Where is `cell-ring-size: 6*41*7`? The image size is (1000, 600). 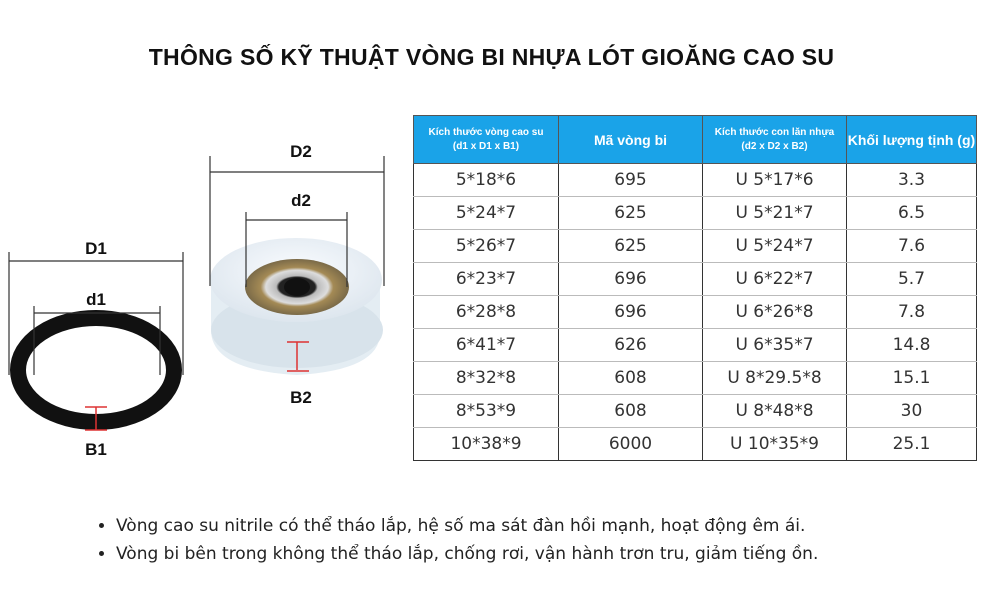 cell-ring-size: 6*41*7 is located at coordinates (486, 345).